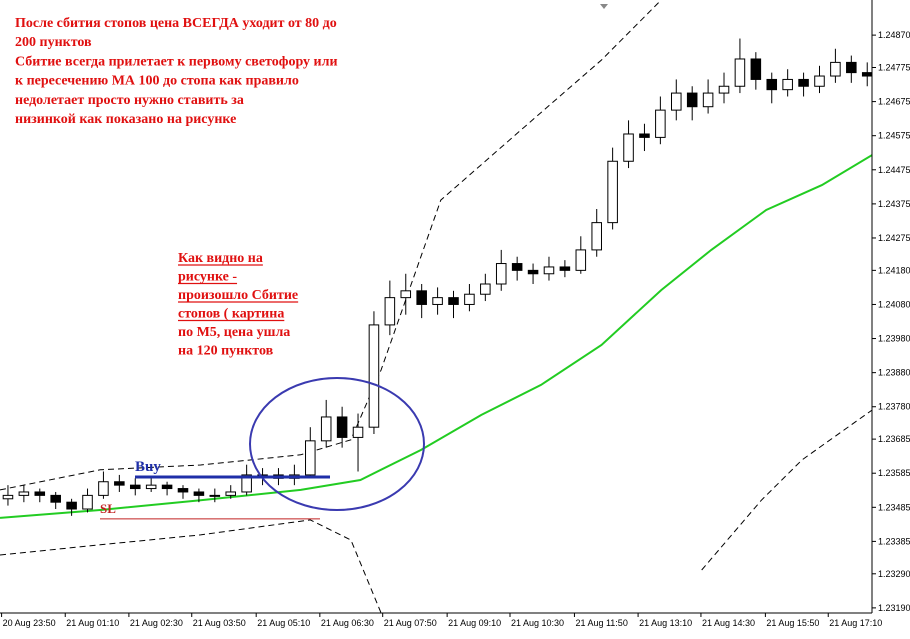  What do you see at coordinates (894, 339) in the screenshot?
I see `y-tick-label: 1.23980` at bounding box center [894, 339].